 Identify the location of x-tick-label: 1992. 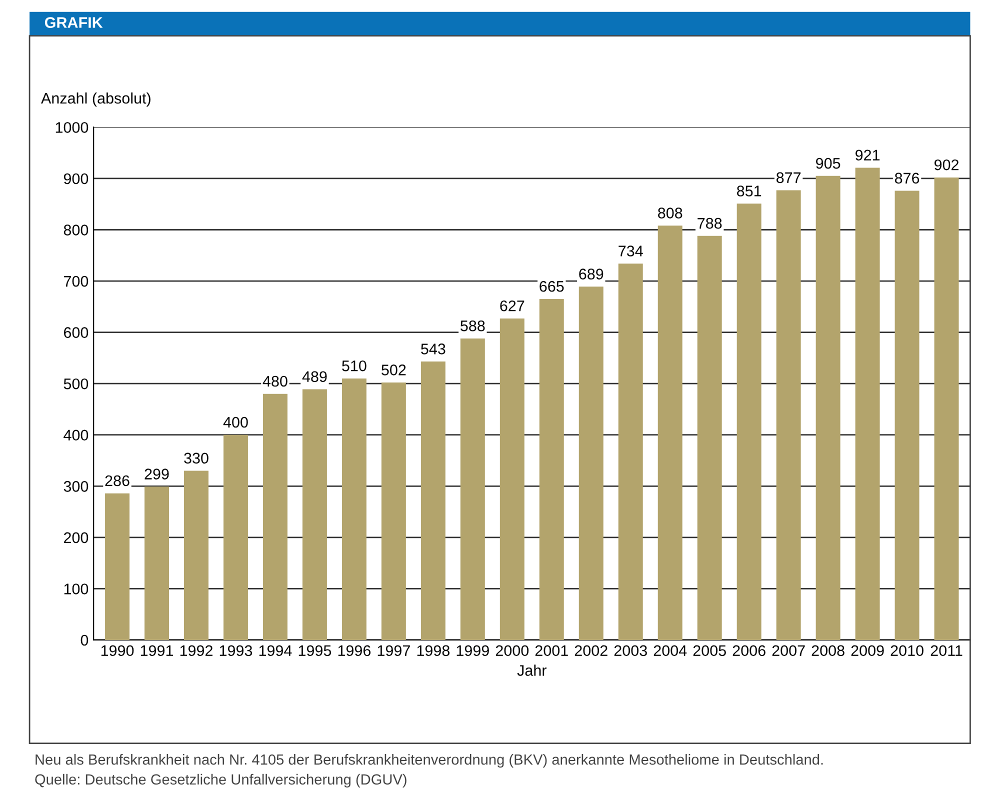
(196, 650).